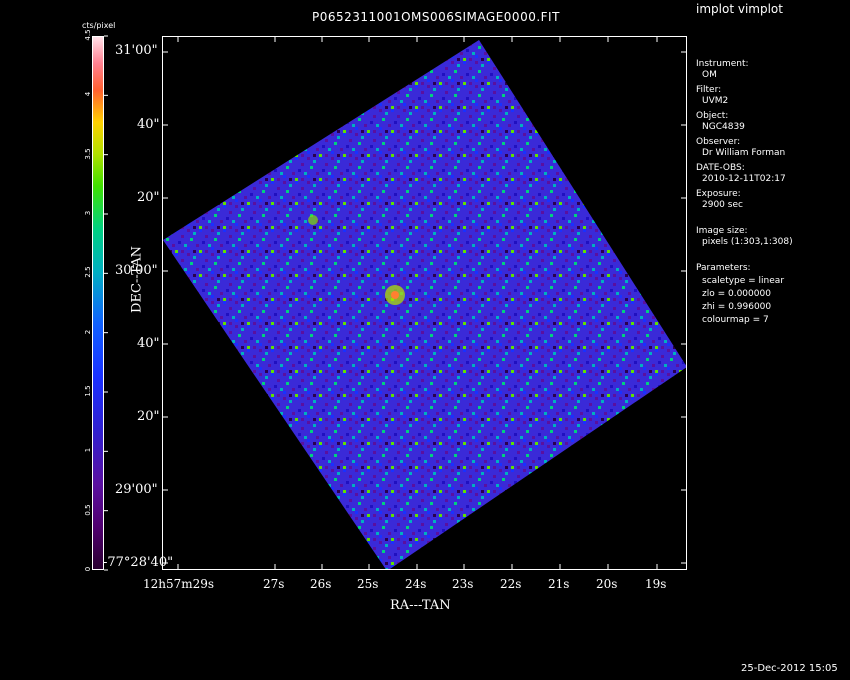 Image resolution: width=850 pixels, height=680 pixels. I want to click on image-size-value: pixels (1:303,1:308), so click(747, 242).